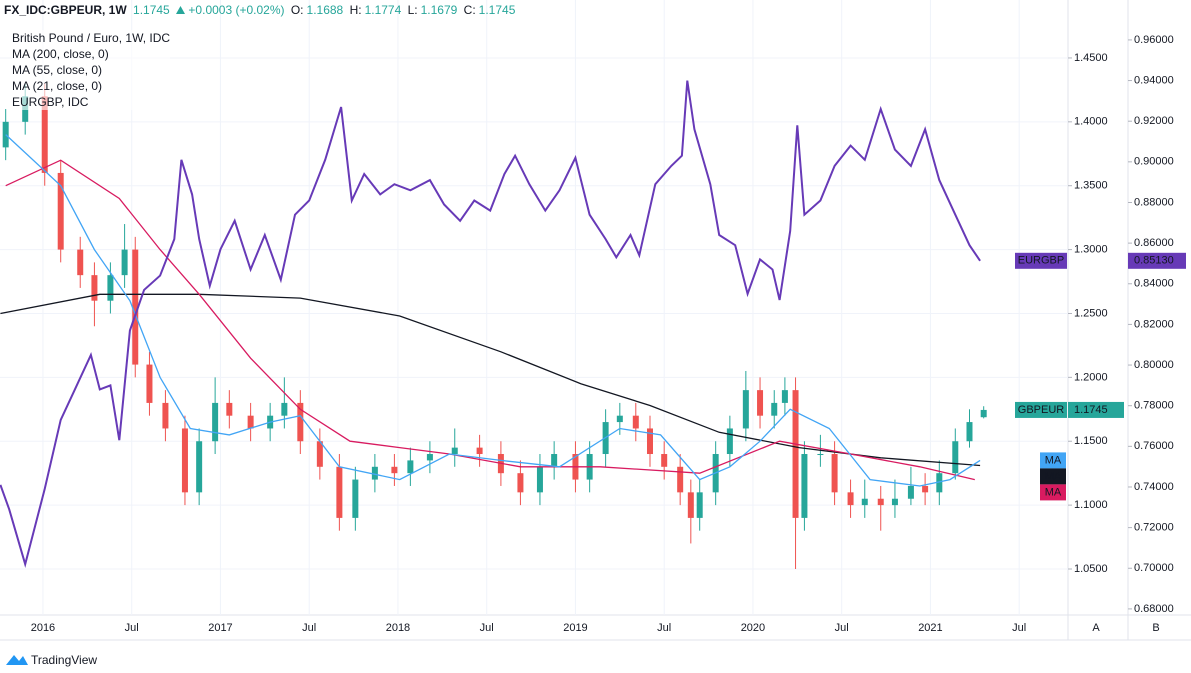  What do you see at coordinates (17, 660) in the screenshot?
I see `logo-icon` at bounding box center [17, 660].